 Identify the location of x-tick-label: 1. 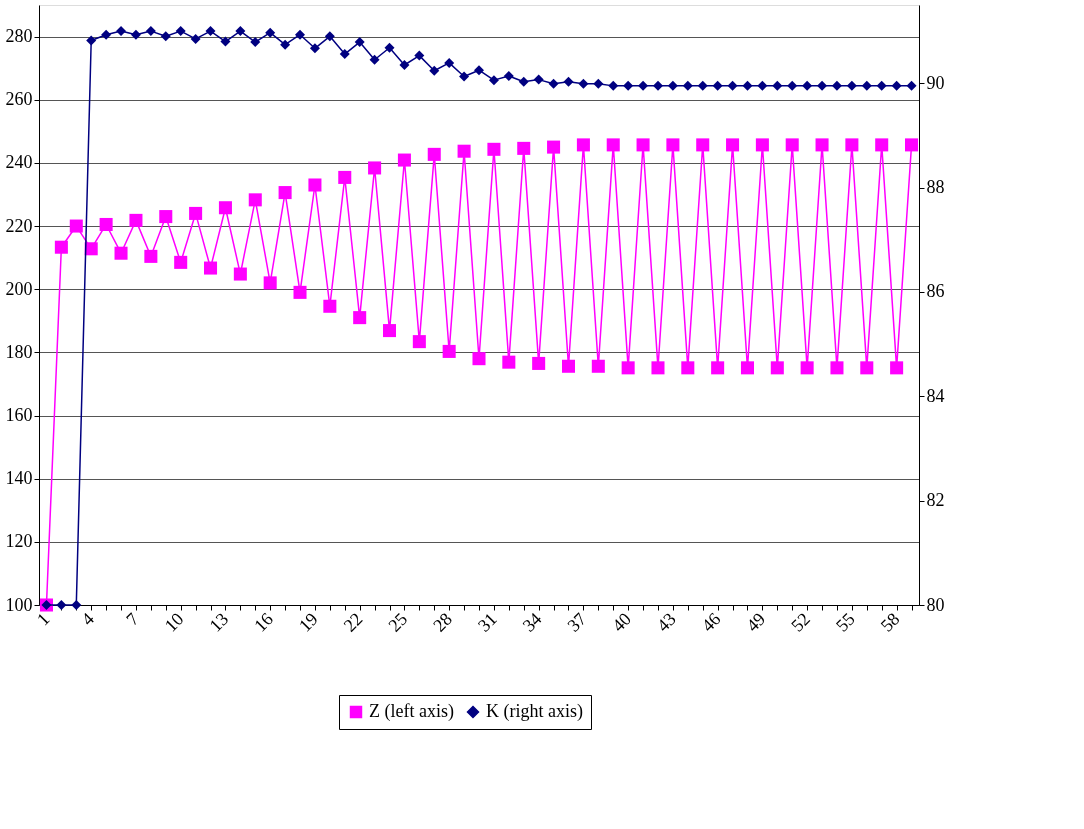
(43, 619).